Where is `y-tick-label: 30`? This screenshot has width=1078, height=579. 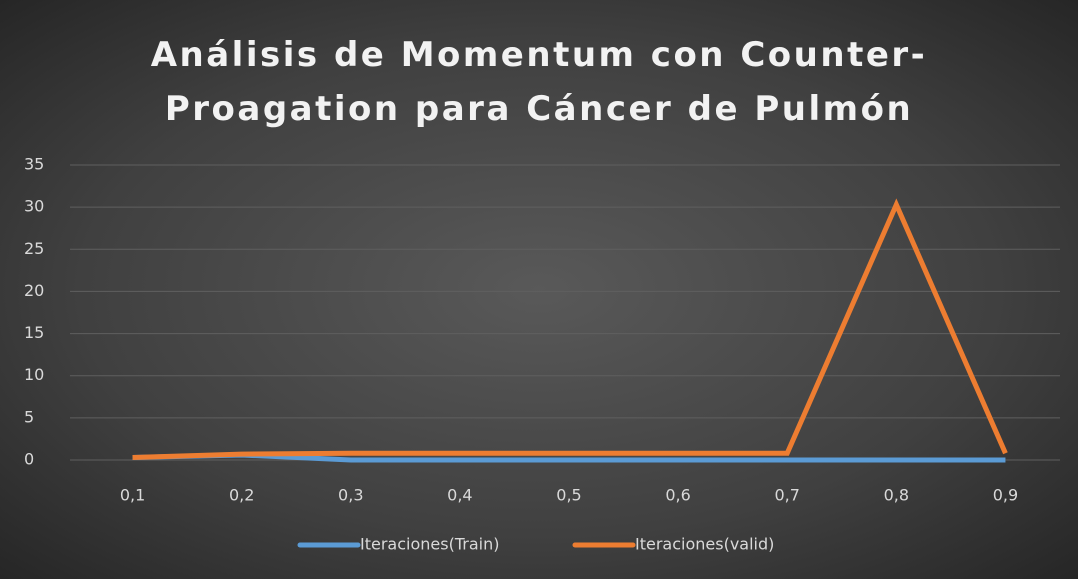
y-tick-label: 30 is located at coordinates (34, 206).